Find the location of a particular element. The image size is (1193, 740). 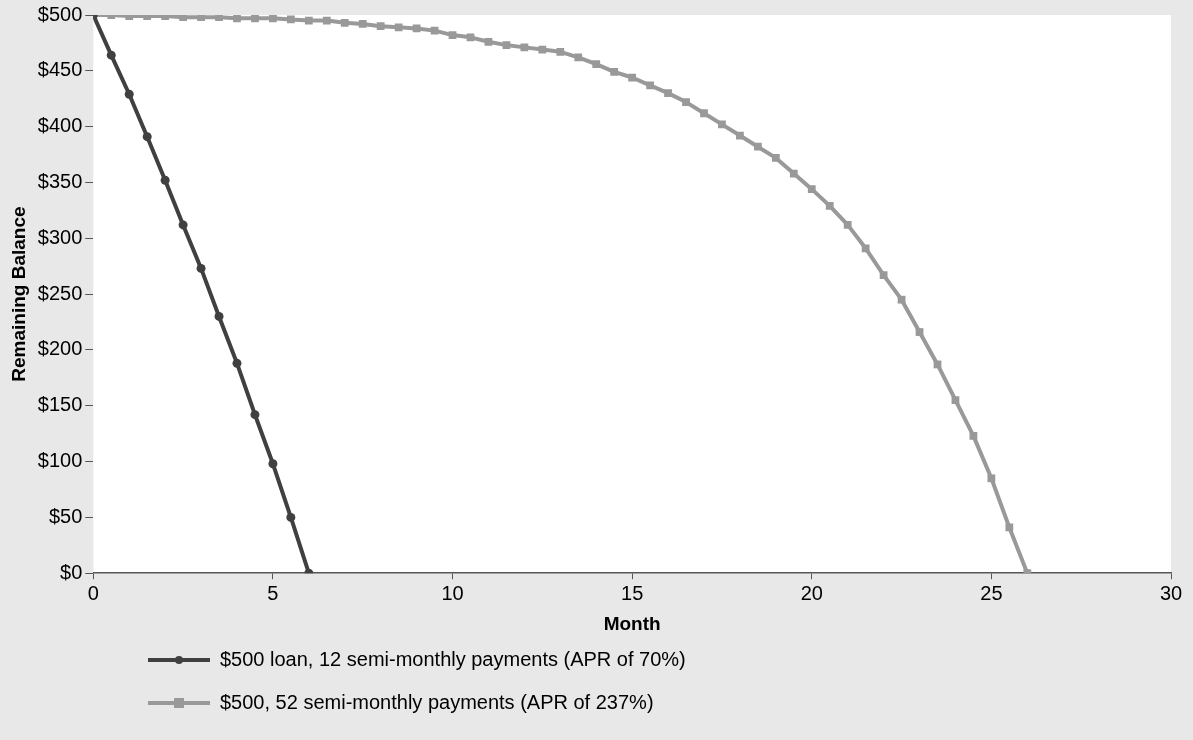

legend-label: $500 loan, 12 semi-monthly payments (APR of 70%) is located at coordinates (453, 659).